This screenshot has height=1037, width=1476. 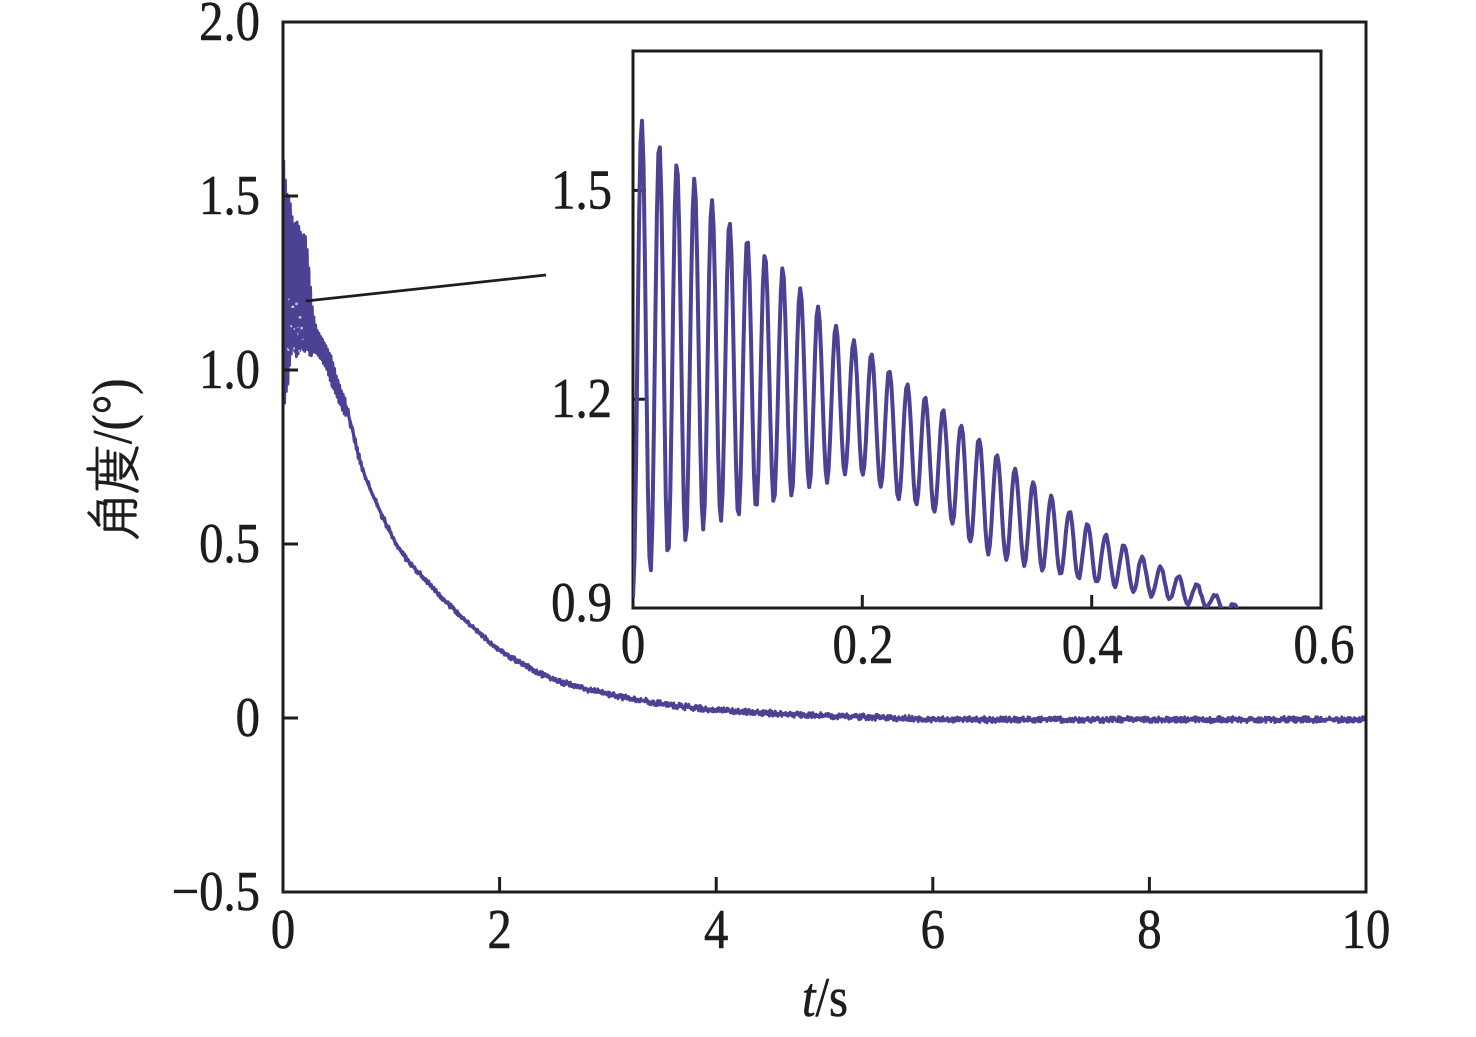 What do you see at coordinates (1149, 930) in the screenshot?
I see `svg-text: 8` at bounding box center [1149, 930].